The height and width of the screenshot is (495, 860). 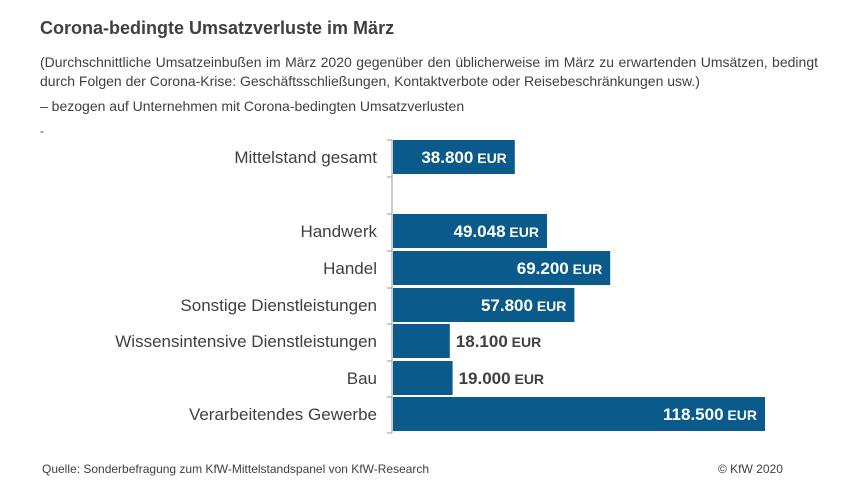 I want to click on category-label: Mittelstand gesamt, so click(x=305, y=157).